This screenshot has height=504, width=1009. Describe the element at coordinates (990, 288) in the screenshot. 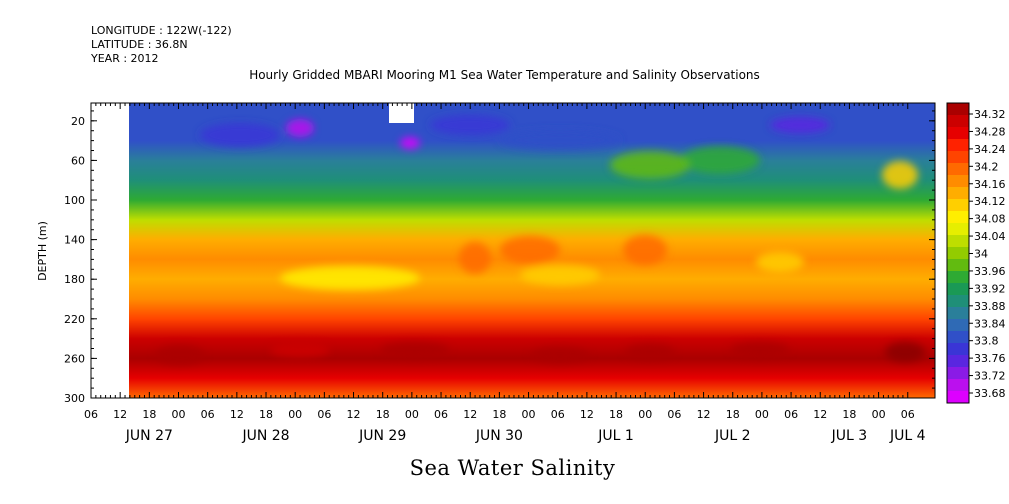

I see `colorbar-label: 33.92` at that location.